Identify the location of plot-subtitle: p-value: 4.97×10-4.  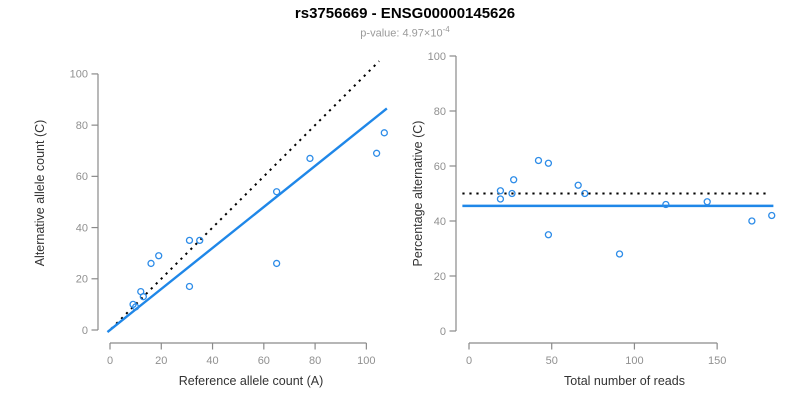
(405, 32).